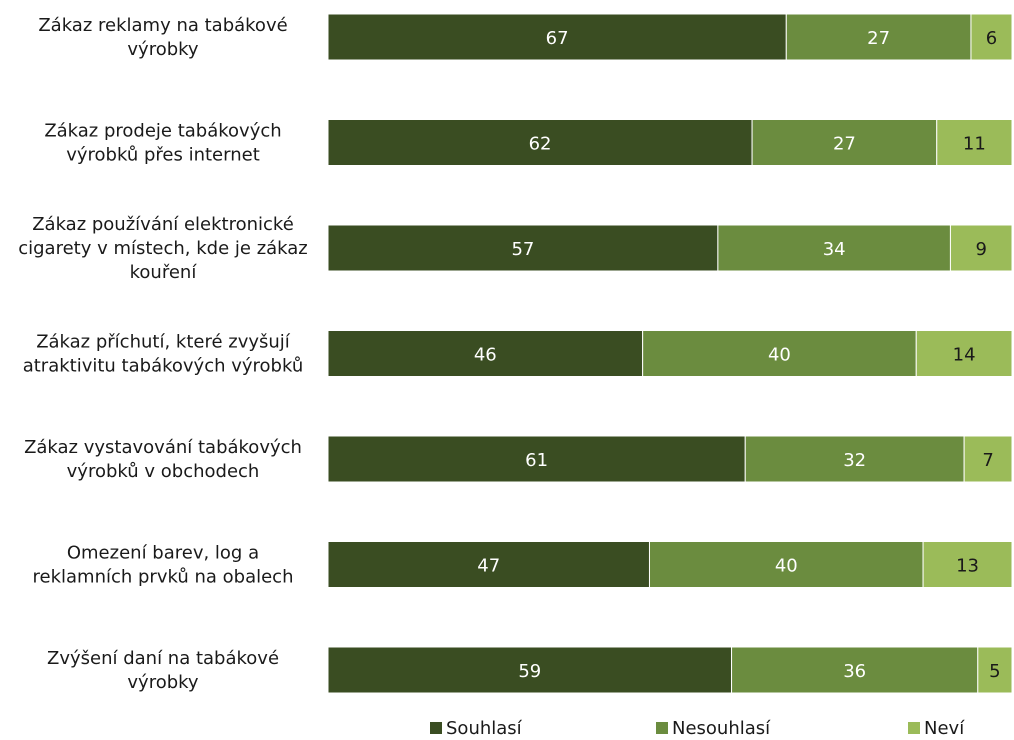 The image size is (1014, 740). What do you see at coordinates (163, 342) in the screenshot?
I see `category-label-line: Zákaz příchutí, které zvyšují` at bounding box center [163, 342].